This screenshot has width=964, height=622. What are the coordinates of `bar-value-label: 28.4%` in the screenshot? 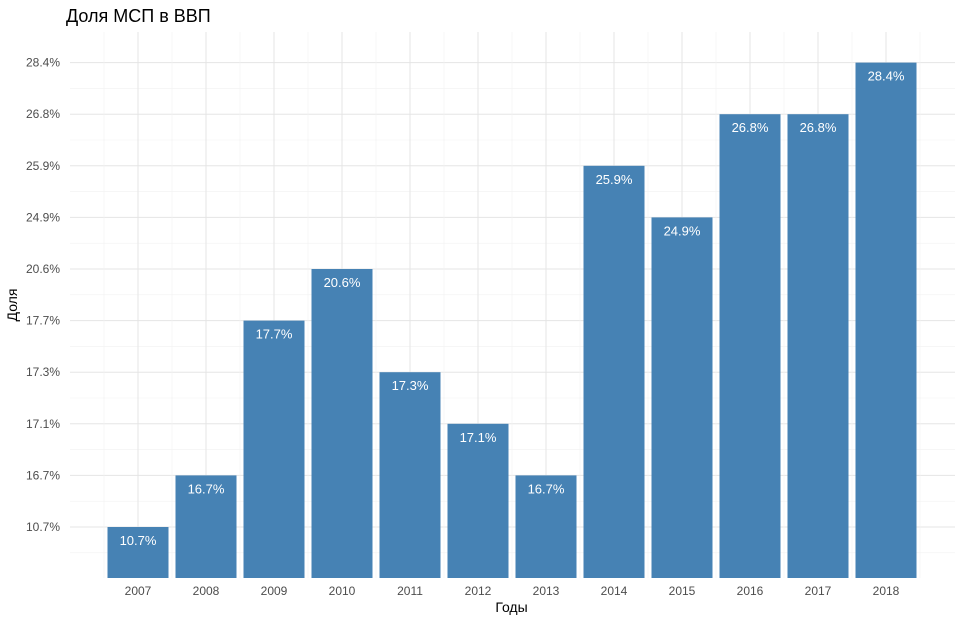 It's located at (886, 76).